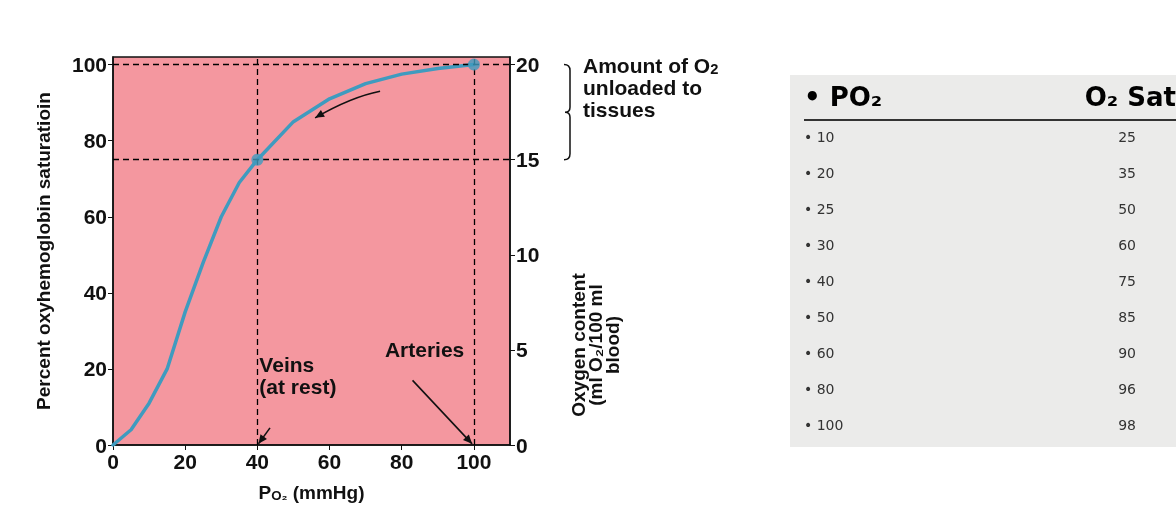 Image resolution: width=1176 pixels, height=525 pixels. Describe the element at coordinates (1127, 245) in the screenshot. I see `text: 60` at that location.